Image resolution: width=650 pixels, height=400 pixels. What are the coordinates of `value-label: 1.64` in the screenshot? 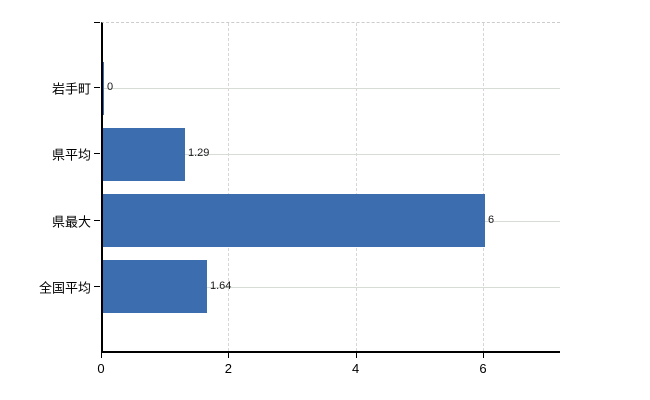 It's located at (221, 285).